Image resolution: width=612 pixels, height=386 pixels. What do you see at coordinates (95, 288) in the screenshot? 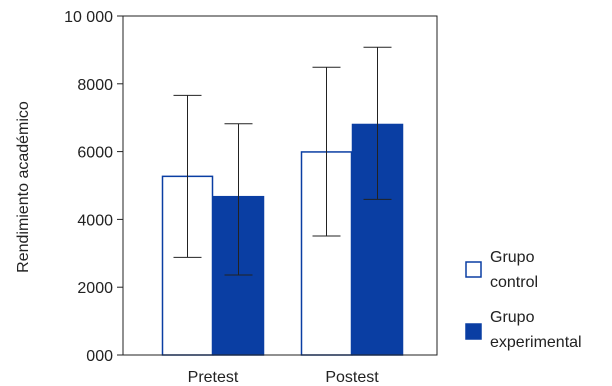
I see `y-tick-label: 2000` at bounding box center [95, 288].